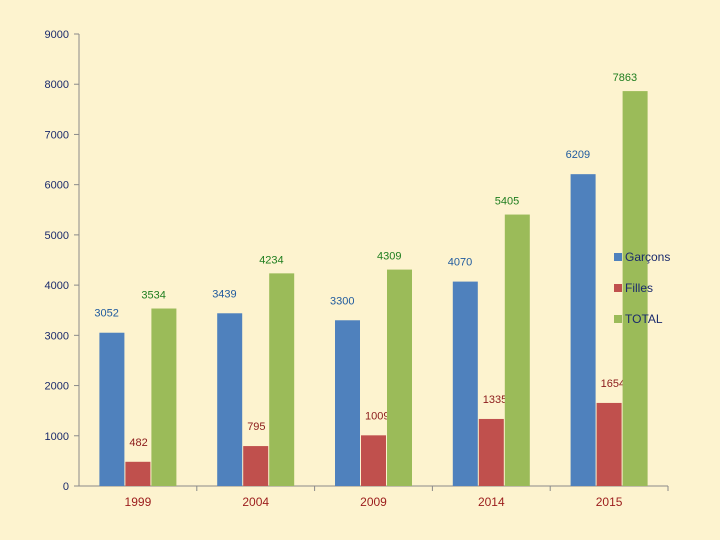  What do you see at coordinates (57, 236) in the screenshot?
I see `y-tick-label: 5000` at bounding box center [57, 236].